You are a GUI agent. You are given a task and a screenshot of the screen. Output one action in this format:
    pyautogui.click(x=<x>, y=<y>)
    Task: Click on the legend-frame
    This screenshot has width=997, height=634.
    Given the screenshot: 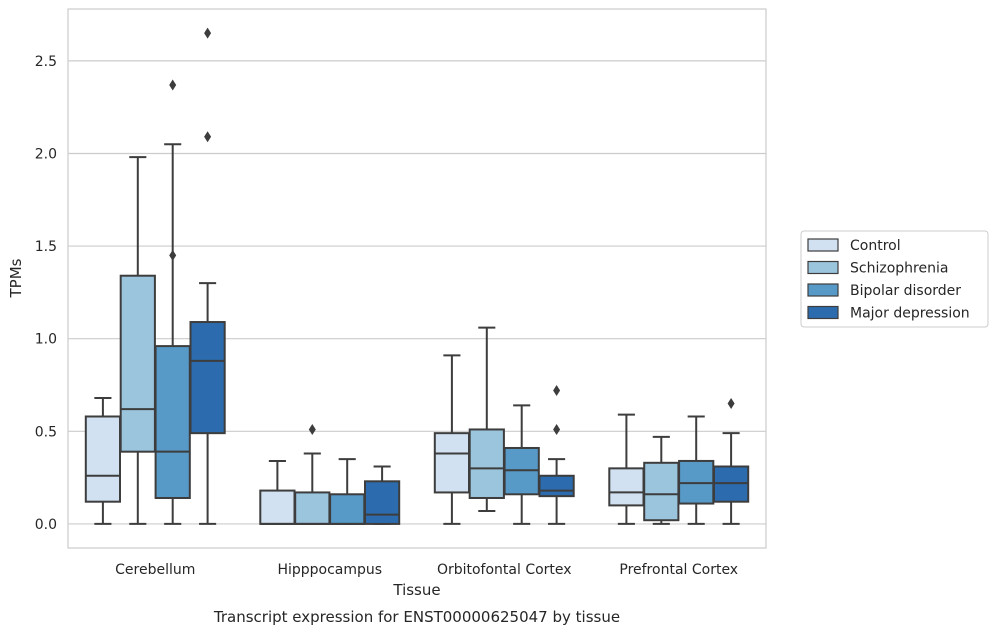 What is the action you would take?
    pyautogui.click(x=894, y=279)
    